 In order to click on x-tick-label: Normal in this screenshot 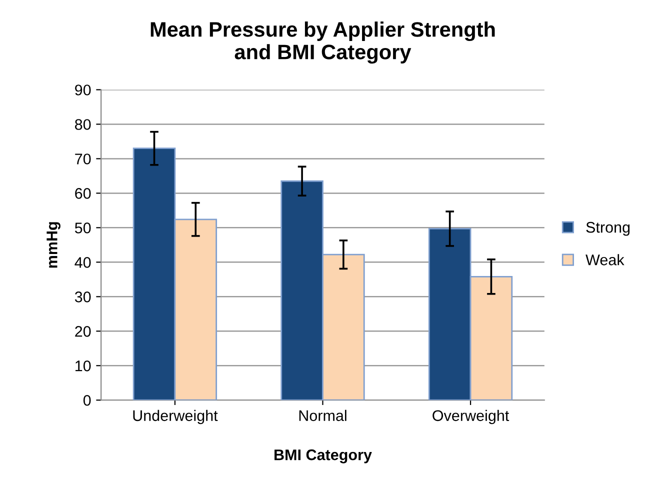, I will do `click(322, 416)`.